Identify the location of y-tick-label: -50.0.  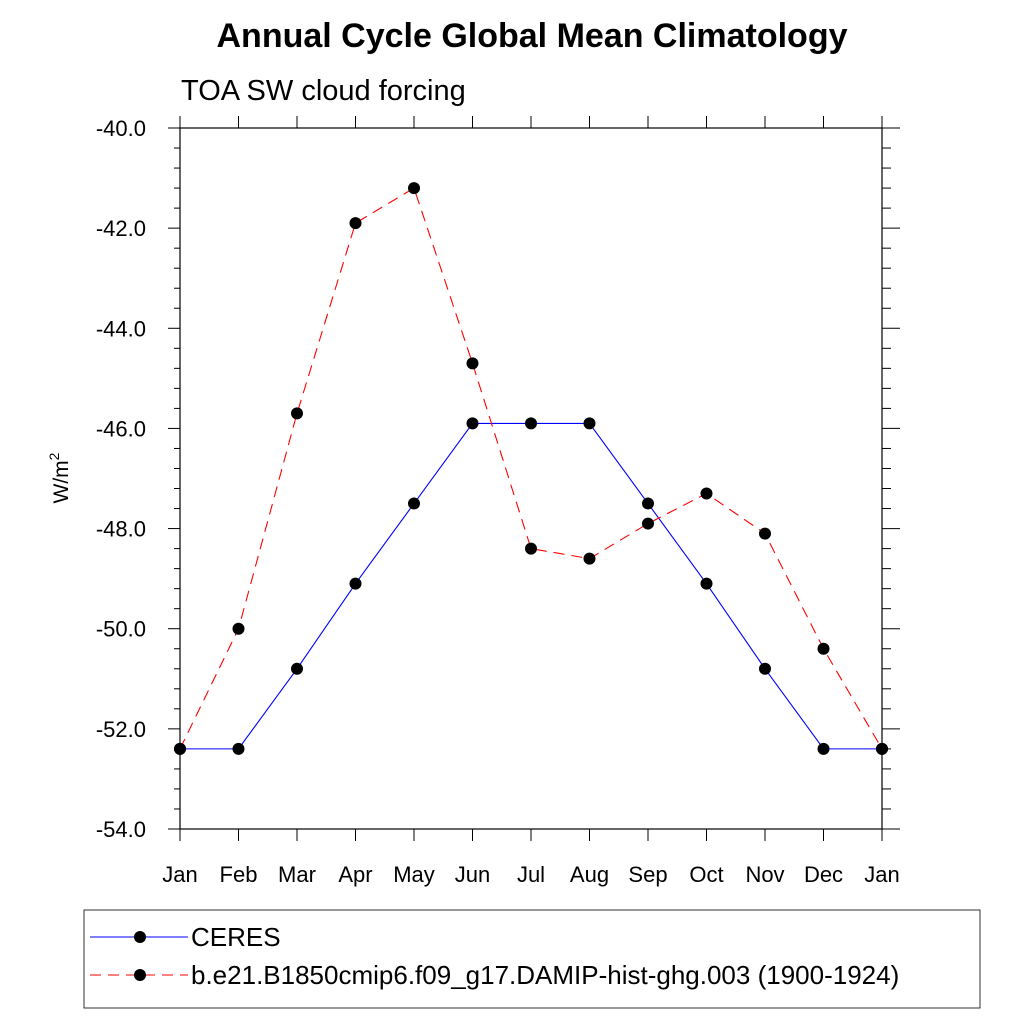
(121, 629).